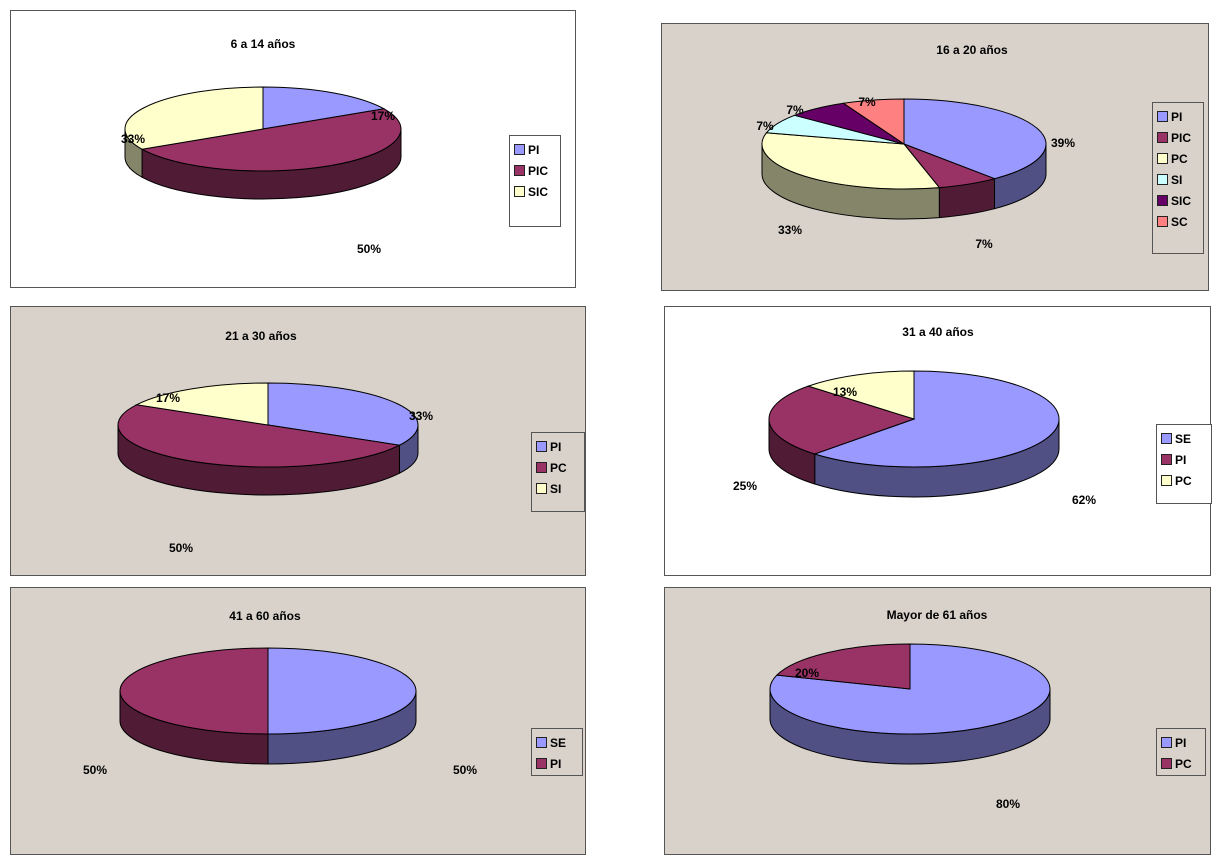 This screenshot has height=856, width=1214. I want to click on data-label-sic: 33%, so click(133, 139).